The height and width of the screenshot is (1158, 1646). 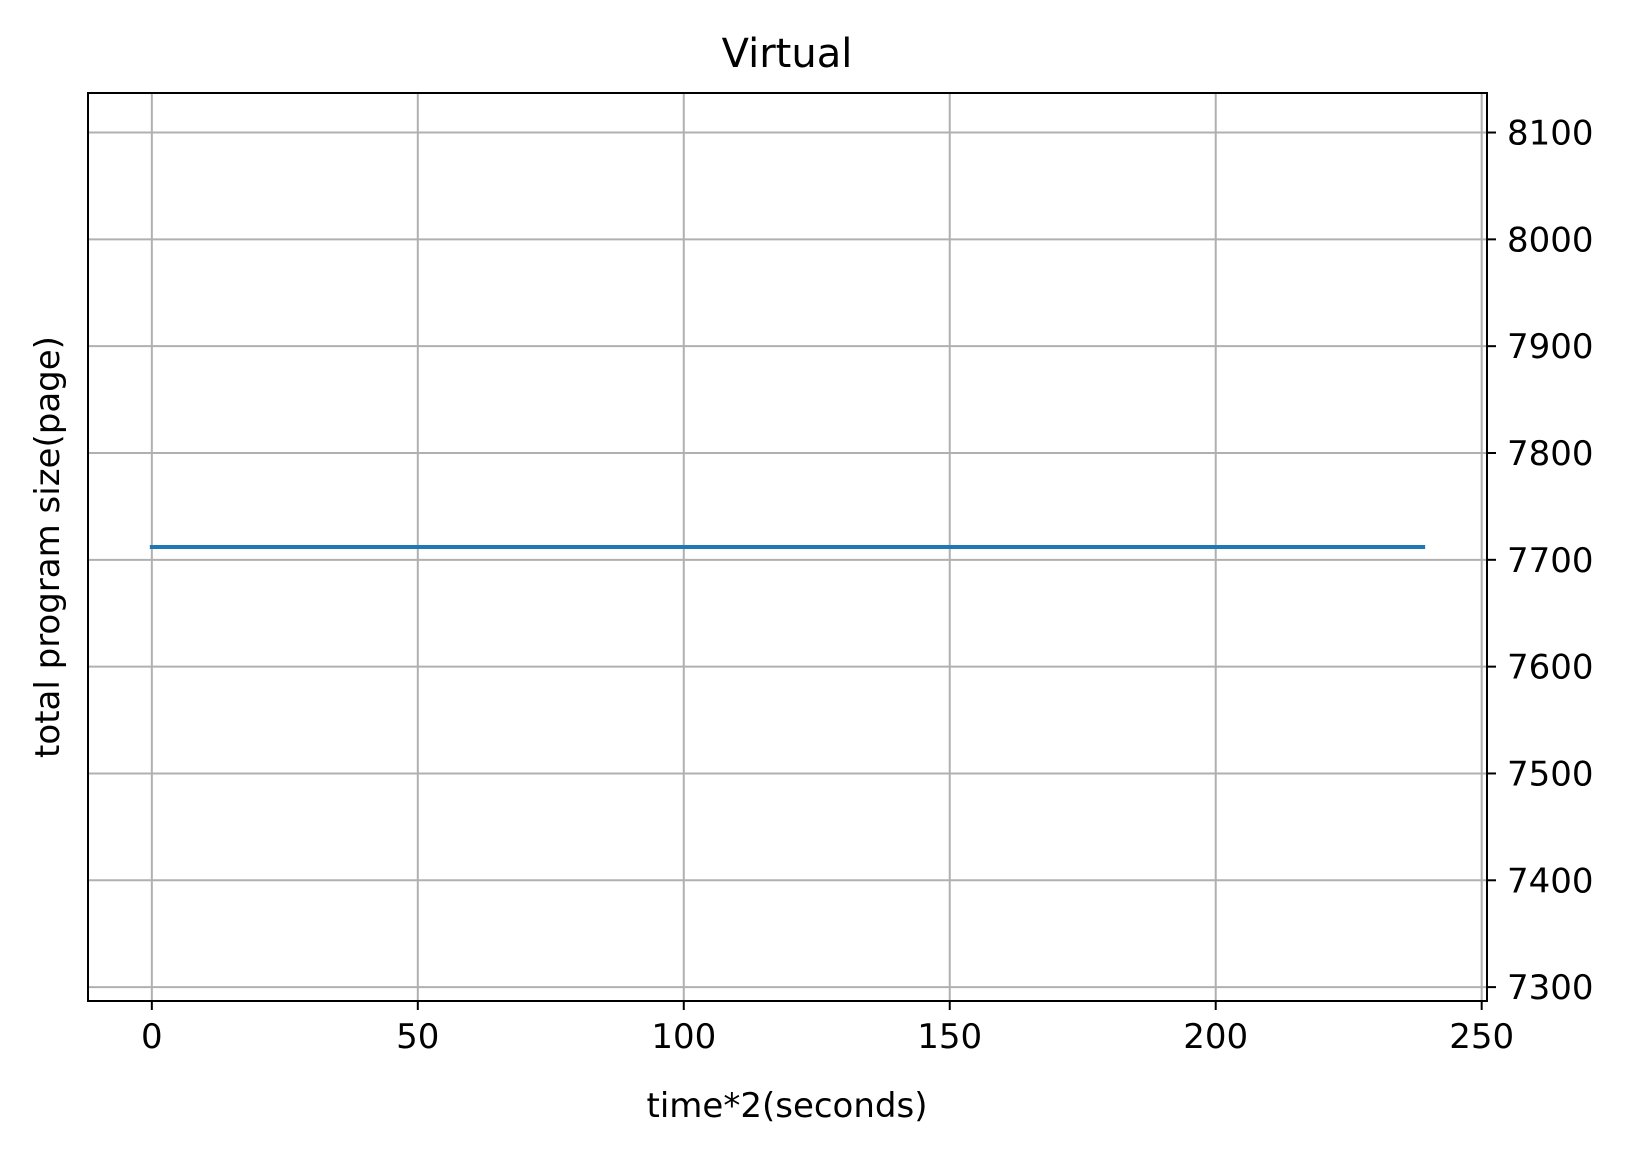 What do you see at coordinates (1550, 134) in the screenshot?
I see `y-tick-label: 8100` at bounding box center [1550, 134].